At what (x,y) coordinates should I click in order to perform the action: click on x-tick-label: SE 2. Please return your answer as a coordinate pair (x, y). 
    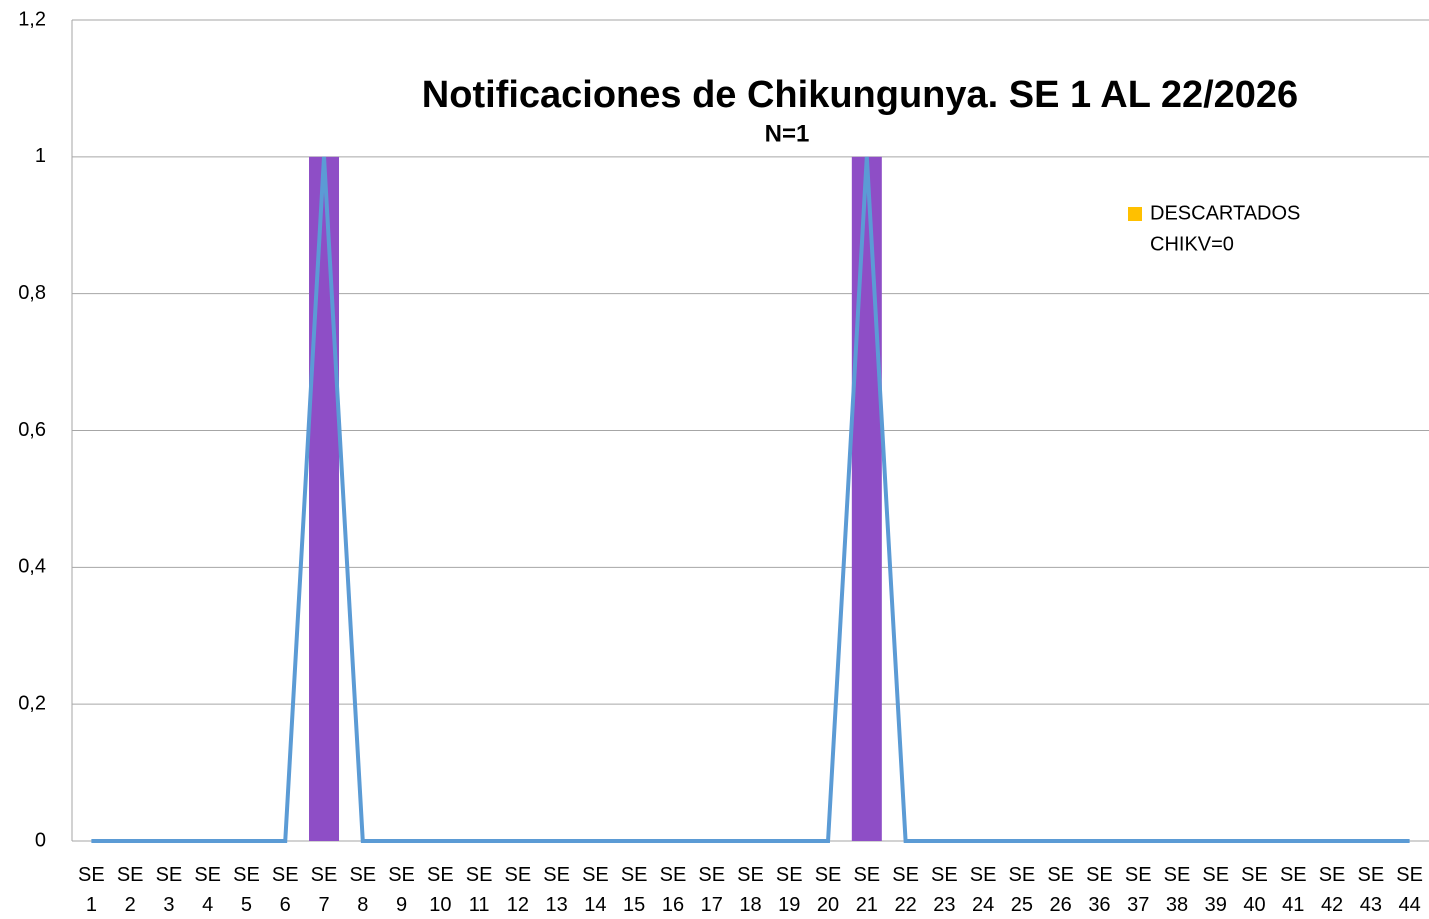
    Looking at the image, I should click on (130, 890).